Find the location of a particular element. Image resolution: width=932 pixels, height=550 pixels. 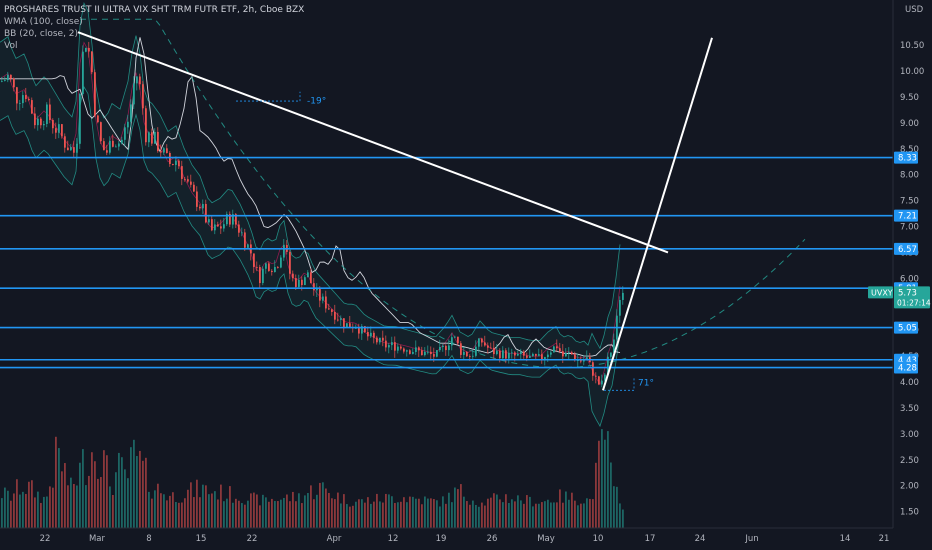

price-tick-label: 9.00 is located at coordinates (909, 124).